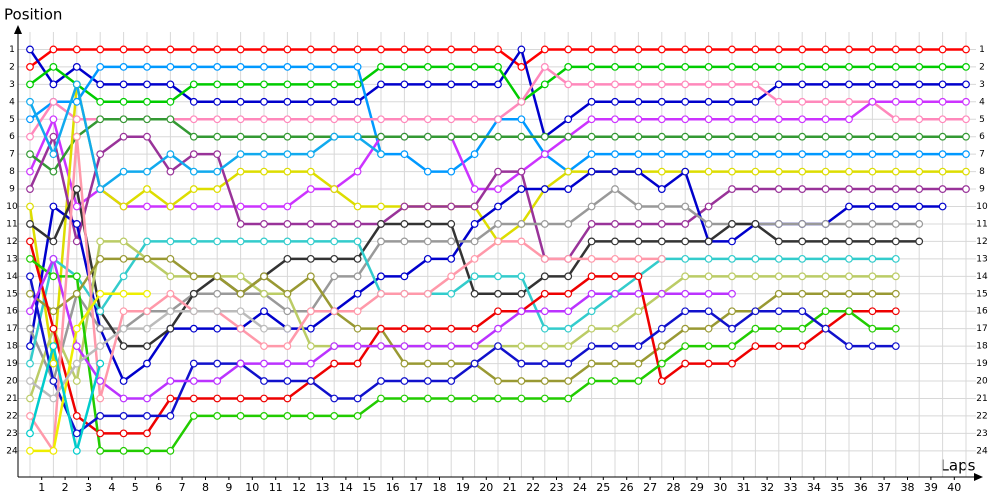 This screenshot has height=500, width=1000. What do you see at coordinates (982, 207) in the screenshot?
I see `y-tick-label-right: 10` at bounding box center [982, 207].